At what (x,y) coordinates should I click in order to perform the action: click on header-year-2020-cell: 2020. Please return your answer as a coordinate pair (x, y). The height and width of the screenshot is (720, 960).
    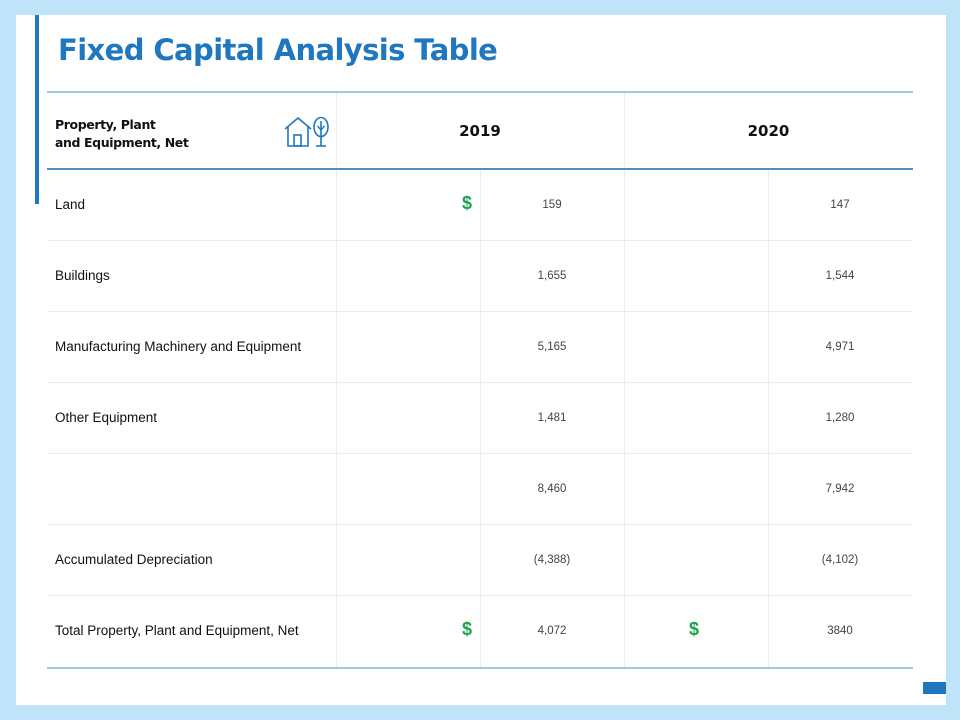
    Looking at the image, I should click on (768, 130).